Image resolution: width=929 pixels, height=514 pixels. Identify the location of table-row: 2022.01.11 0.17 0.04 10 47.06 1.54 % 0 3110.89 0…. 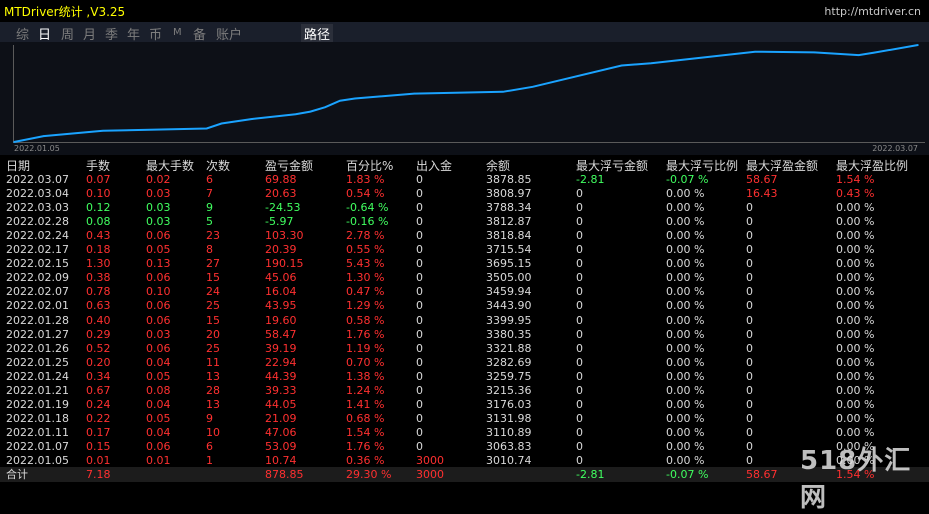
(464, 432).